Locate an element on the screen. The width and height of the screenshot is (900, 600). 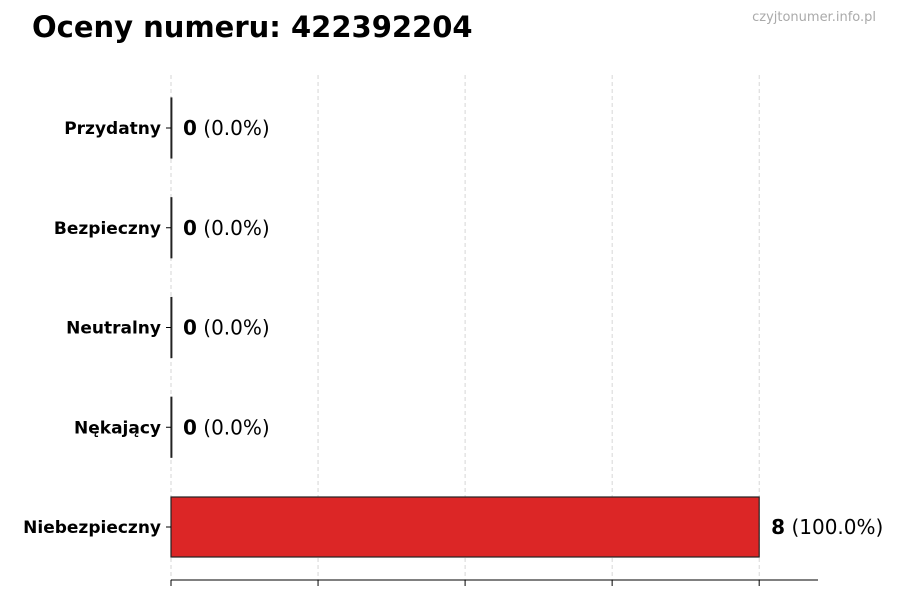
chart-title: Oceny numeru: 422392204 is located at coordinates (252, 27).